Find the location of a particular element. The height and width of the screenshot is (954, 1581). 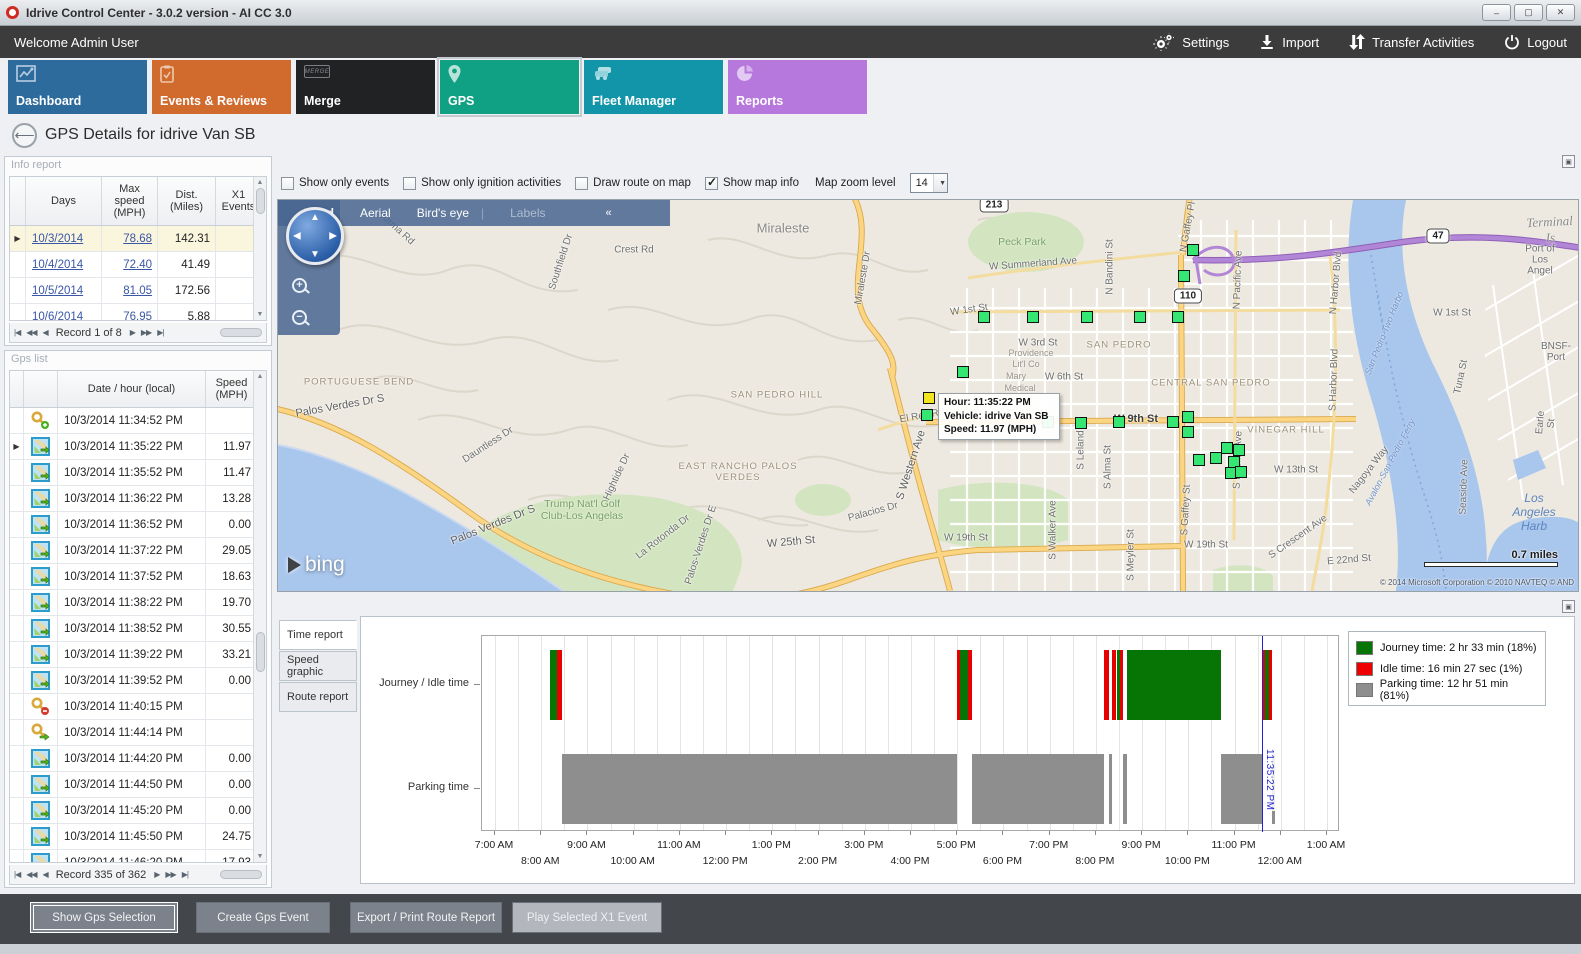

max-speed-link: 72.40 is located at coordinates (137, 264).